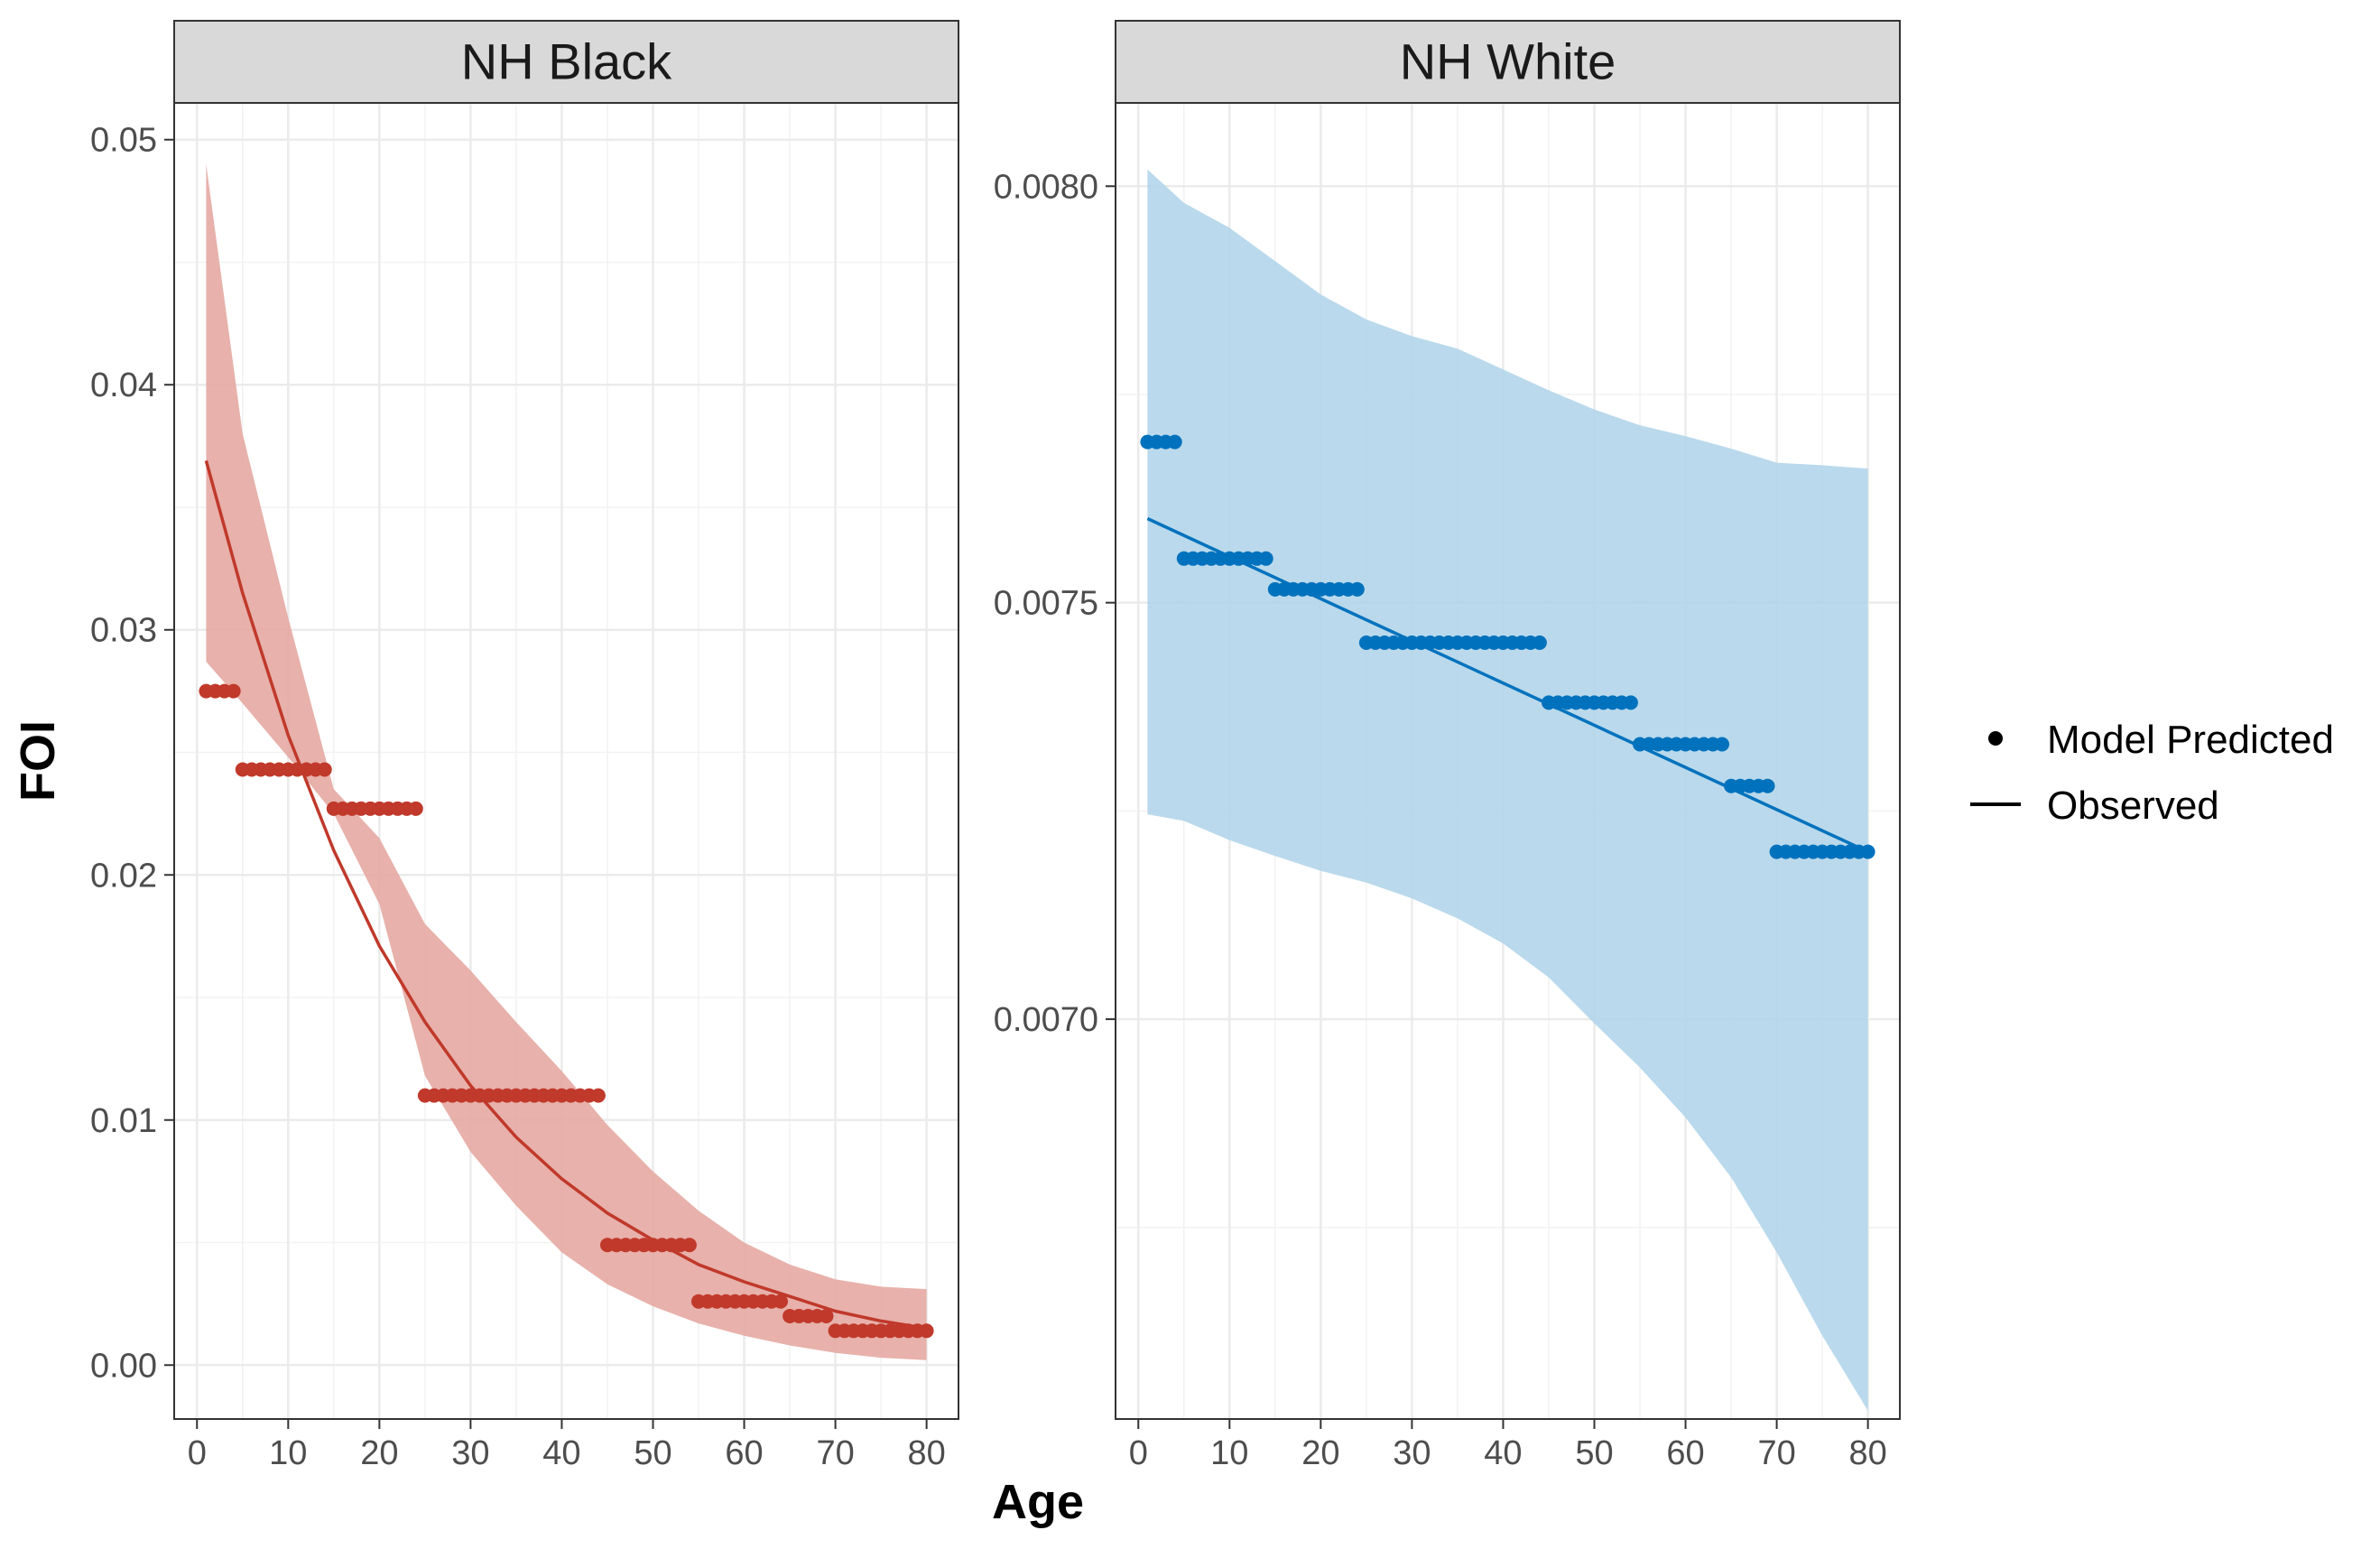 The width and height of the screenshot is (2380, 1549). I want to click on y-tick-label: 0.0070, so click(1046, 1020).